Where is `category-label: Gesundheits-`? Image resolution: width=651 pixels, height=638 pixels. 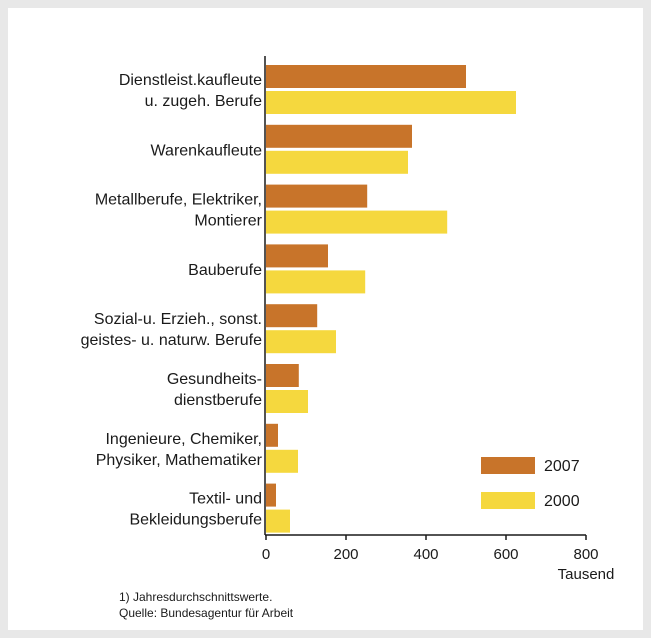
category-label: Gesundheits- is located at coordinates (214, 379).